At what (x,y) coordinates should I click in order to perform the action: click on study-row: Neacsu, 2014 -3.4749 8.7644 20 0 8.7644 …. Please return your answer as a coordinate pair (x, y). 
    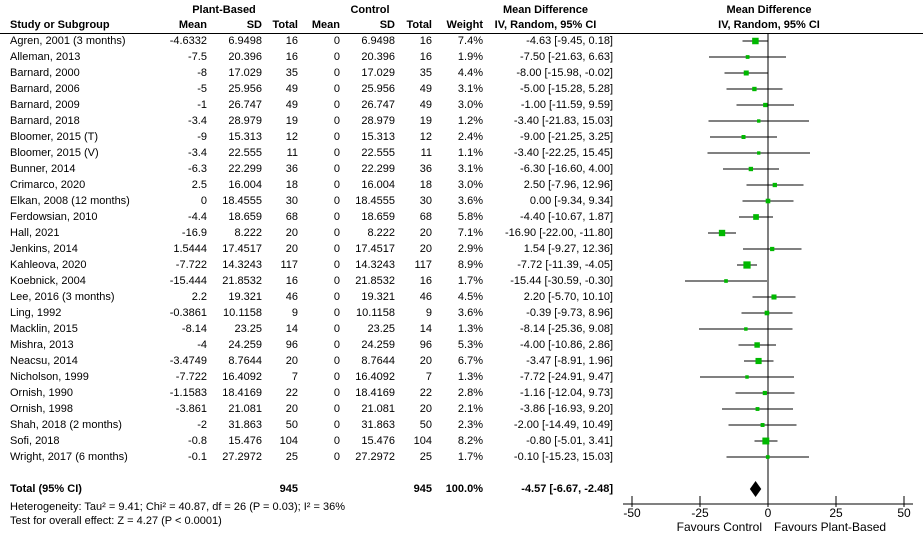
    Looking at the image, I should click on (310, 361).